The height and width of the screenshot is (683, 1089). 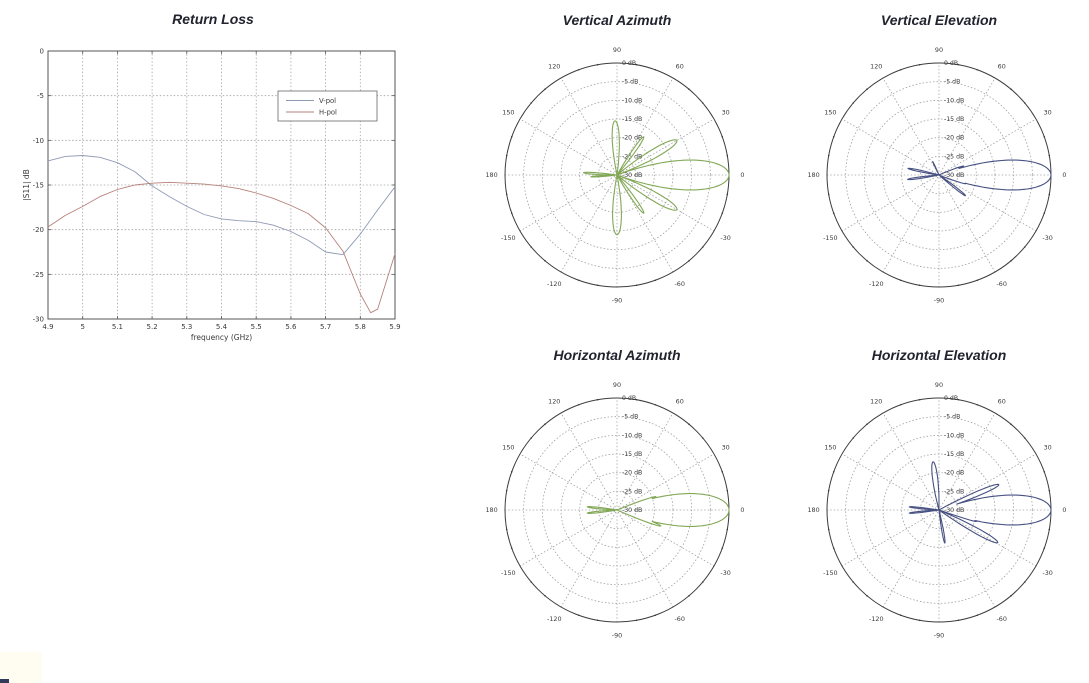 I want to click on svg-text: V-pol, so click(x=327, y=101).